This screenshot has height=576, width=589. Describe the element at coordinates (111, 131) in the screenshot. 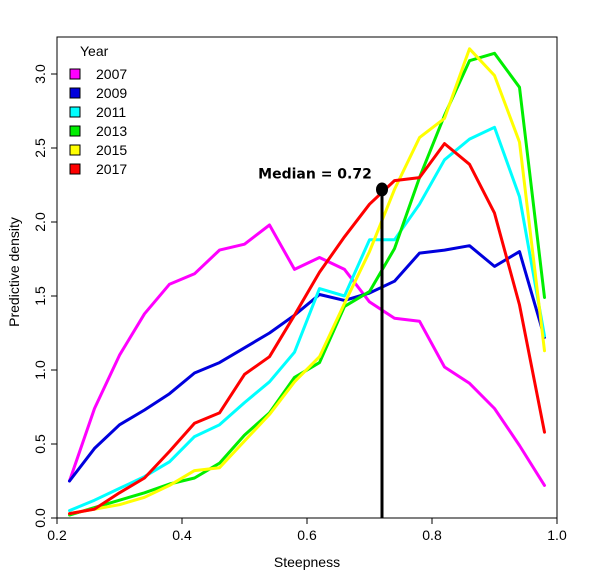

I see `legend-label-2013: 2013` at that location.